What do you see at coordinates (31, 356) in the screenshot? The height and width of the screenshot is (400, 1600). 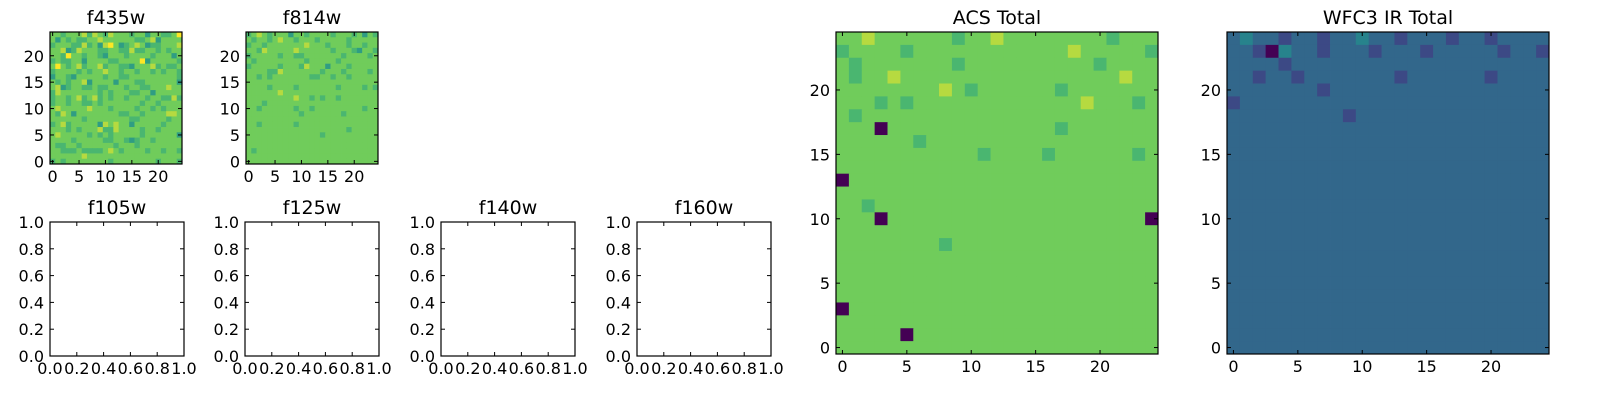 I see `y-tick-label: 0.0` at bounding box center [31, 356].